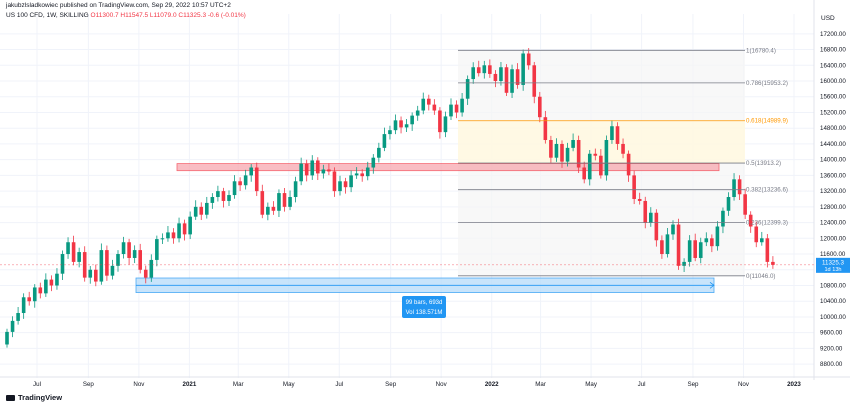 The image size is (850, 407). Describe the element at coordinates (794, 384) in the screenshot. I see `time-tick-label: 2023` at that location.